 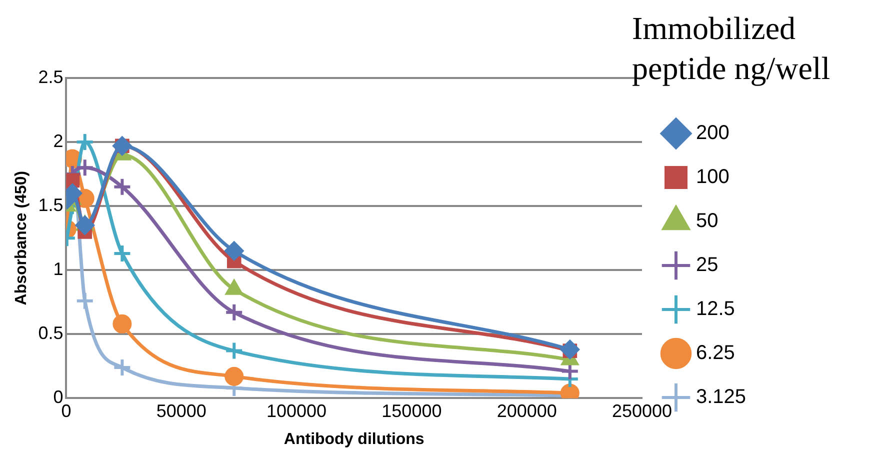 What do you see at coordinates (296, 410) in the screenshot?
I see `x-tick-label: 100000` at bounding box center [296, 410].